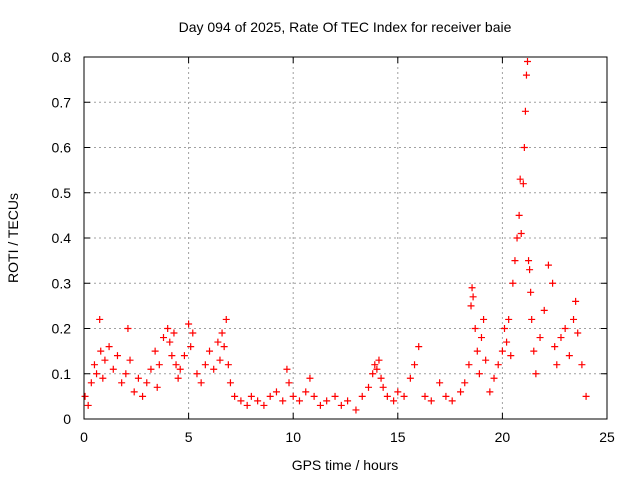 The height and width of the screenshot is (480, 640). What do you see at coordinates (62, 57) in the screenshot?
I see `y-tick-label: 0.8` at bounding box center [62, 57].